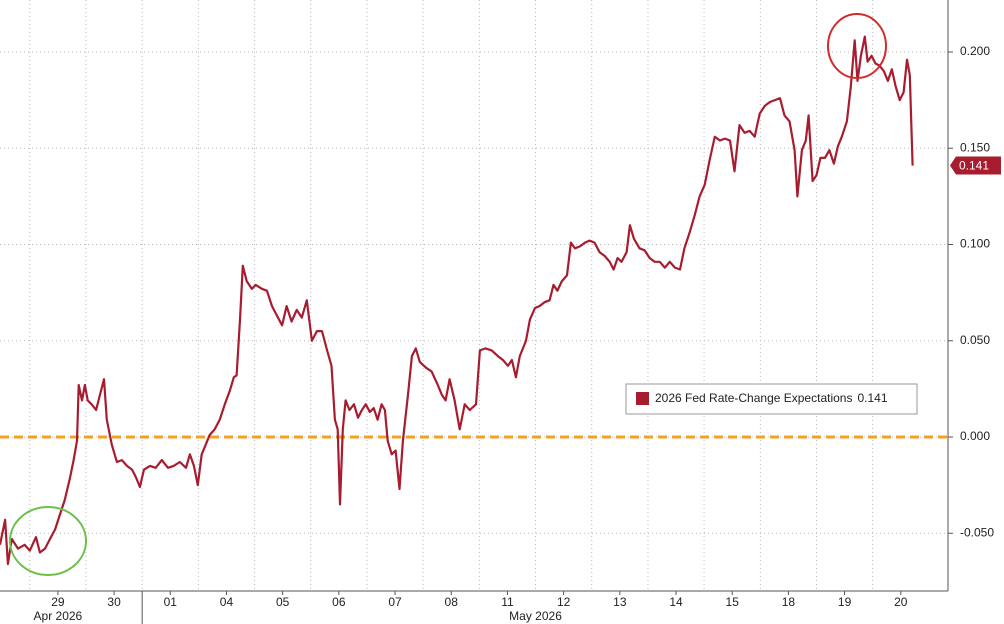 The width and height of the screenshot is (1004, 624). What do you see at coordinates (620, 602) in the screenshot?
I see `x-tick-label: 13` at bounding box center [620, 602].